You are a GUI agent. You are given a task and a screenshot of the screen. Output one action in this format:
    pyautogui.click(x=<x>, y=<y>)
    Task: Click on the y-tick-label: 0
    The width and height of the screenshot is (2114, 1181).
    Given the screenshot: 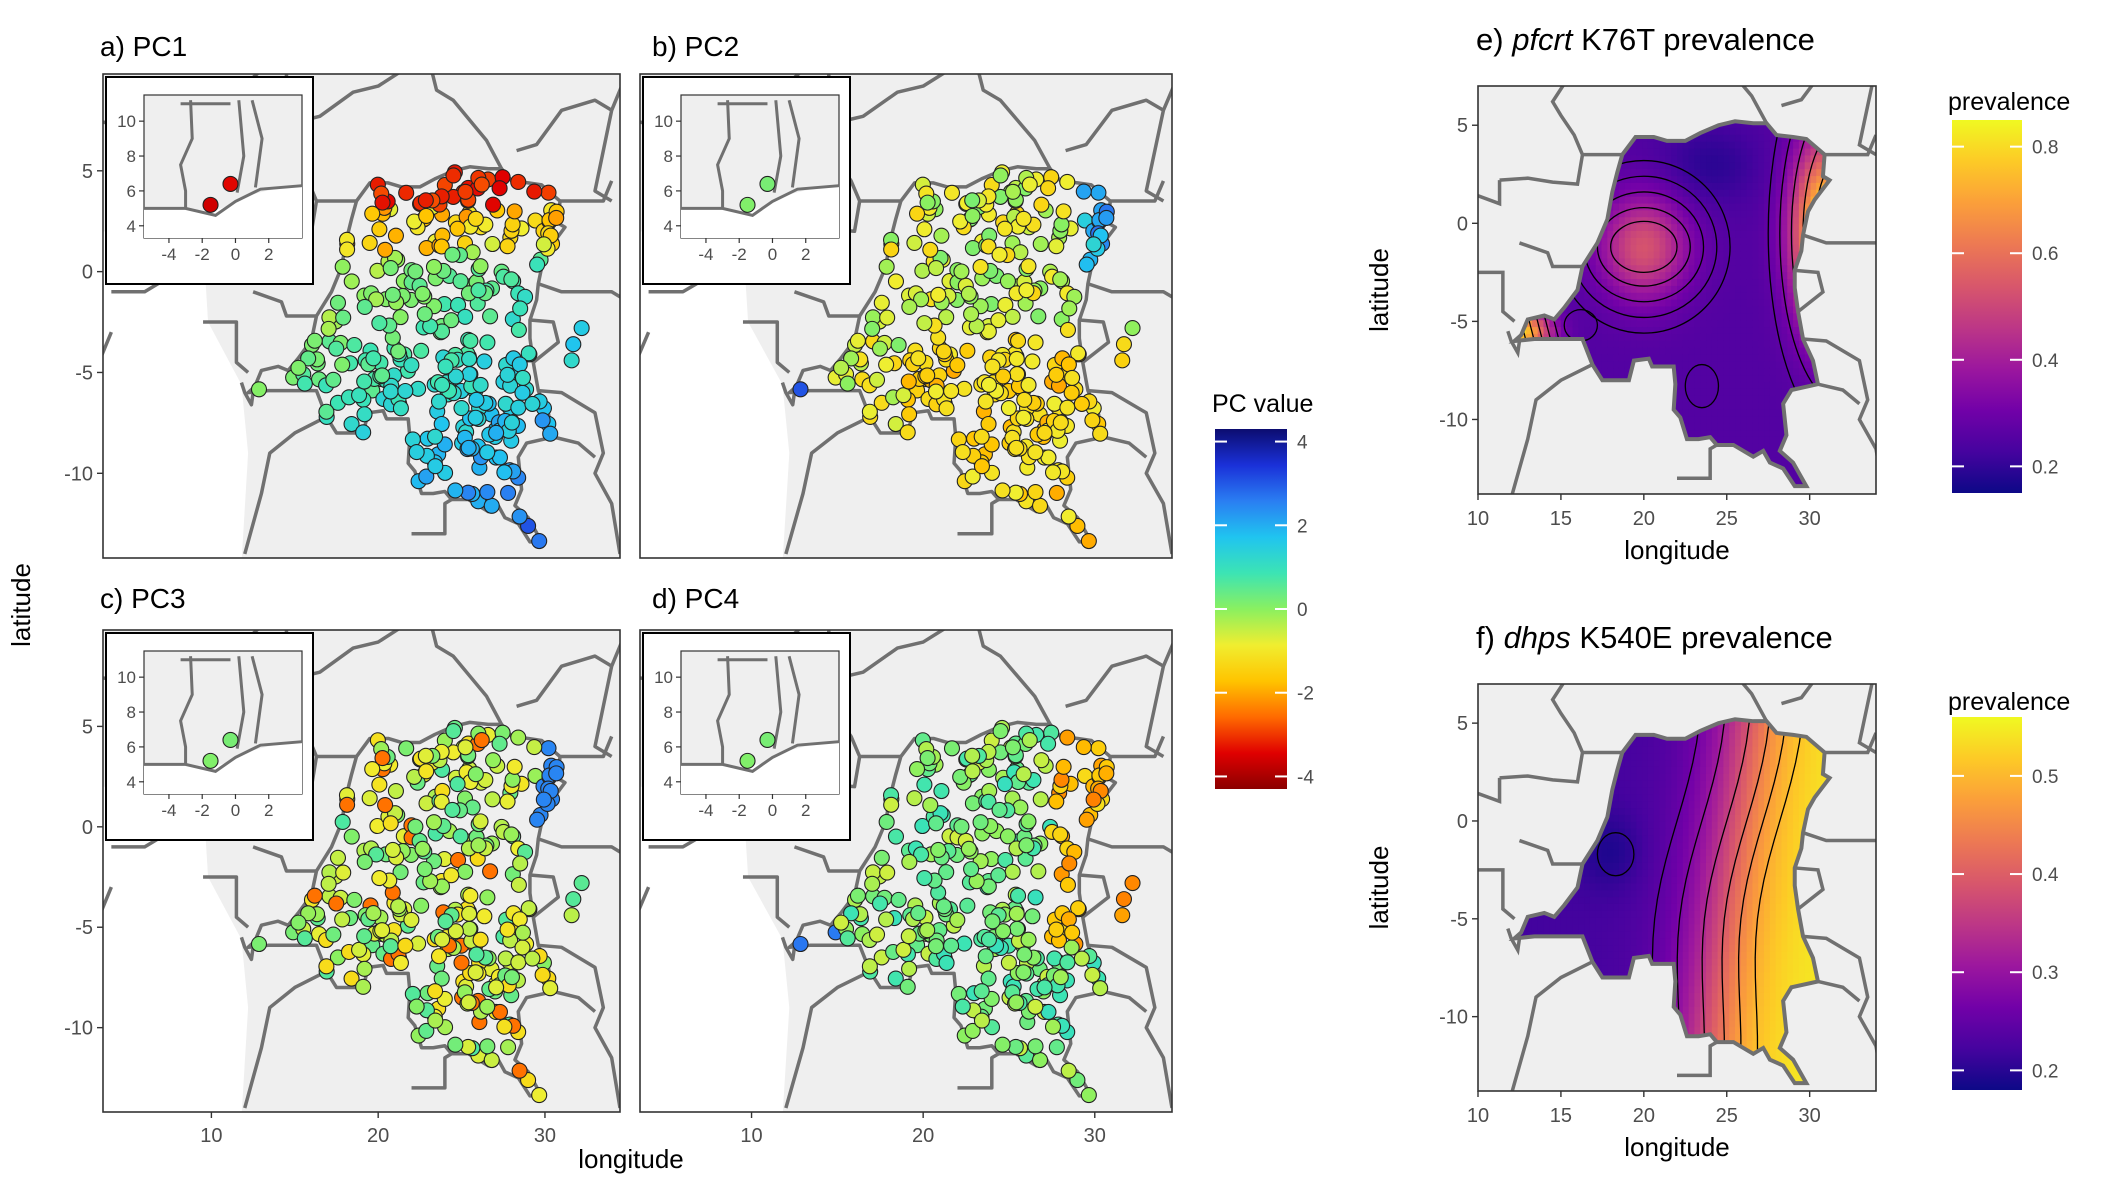 What is the action you would take?
    pyautogui.click(x=1462, y=822)
    